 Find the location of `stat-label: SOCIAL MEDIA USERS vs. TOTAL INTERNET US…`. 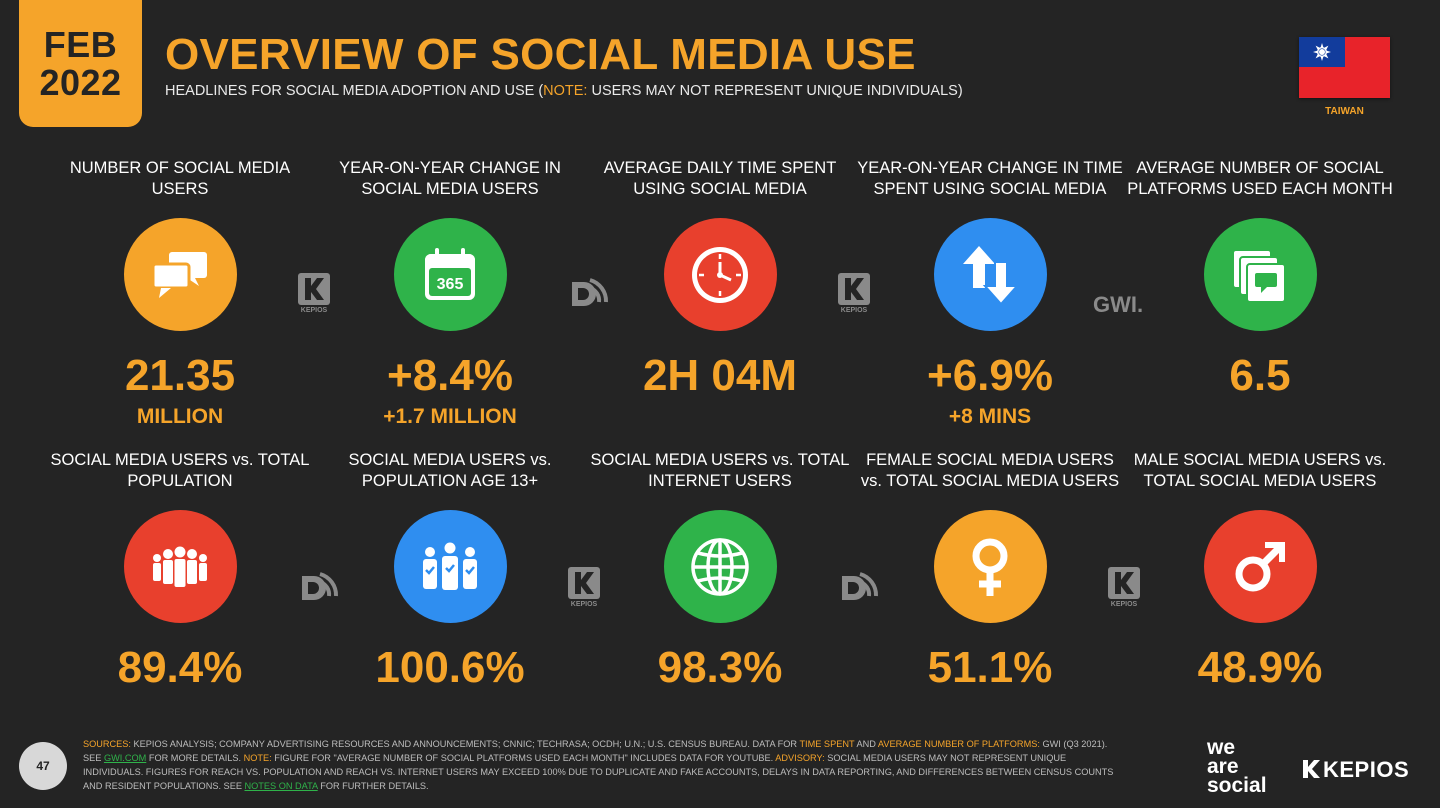

stat-label: SOCIAL MEDIA USERS vs. TOTAL INTERNET US… is located at coordinates (720, 470).